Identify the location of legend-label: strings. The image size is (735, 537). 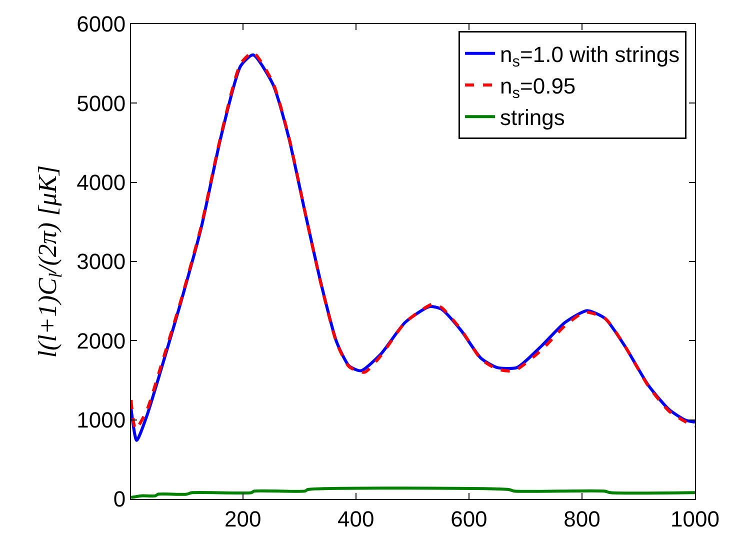
(532, 117).